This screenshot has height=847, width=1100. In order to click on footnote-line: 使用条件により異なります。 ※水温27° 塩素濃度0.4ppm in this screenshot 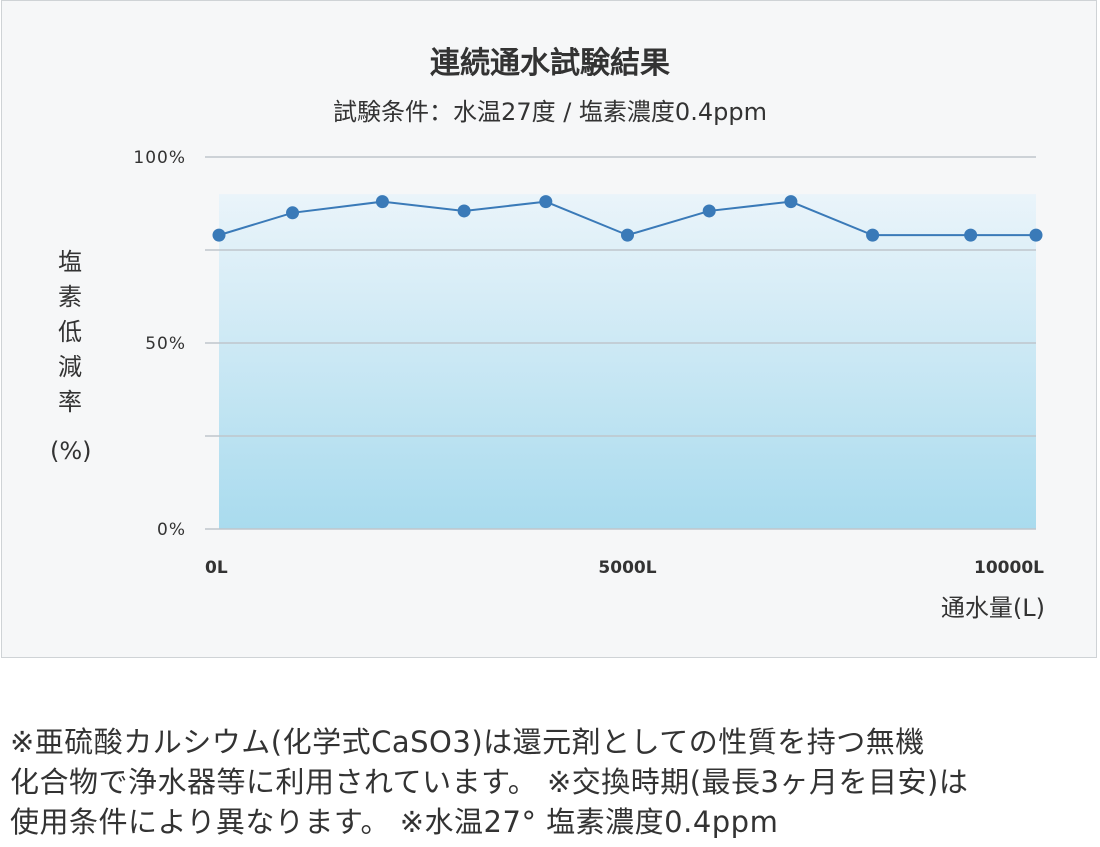, I will do `click(394, 822)`.